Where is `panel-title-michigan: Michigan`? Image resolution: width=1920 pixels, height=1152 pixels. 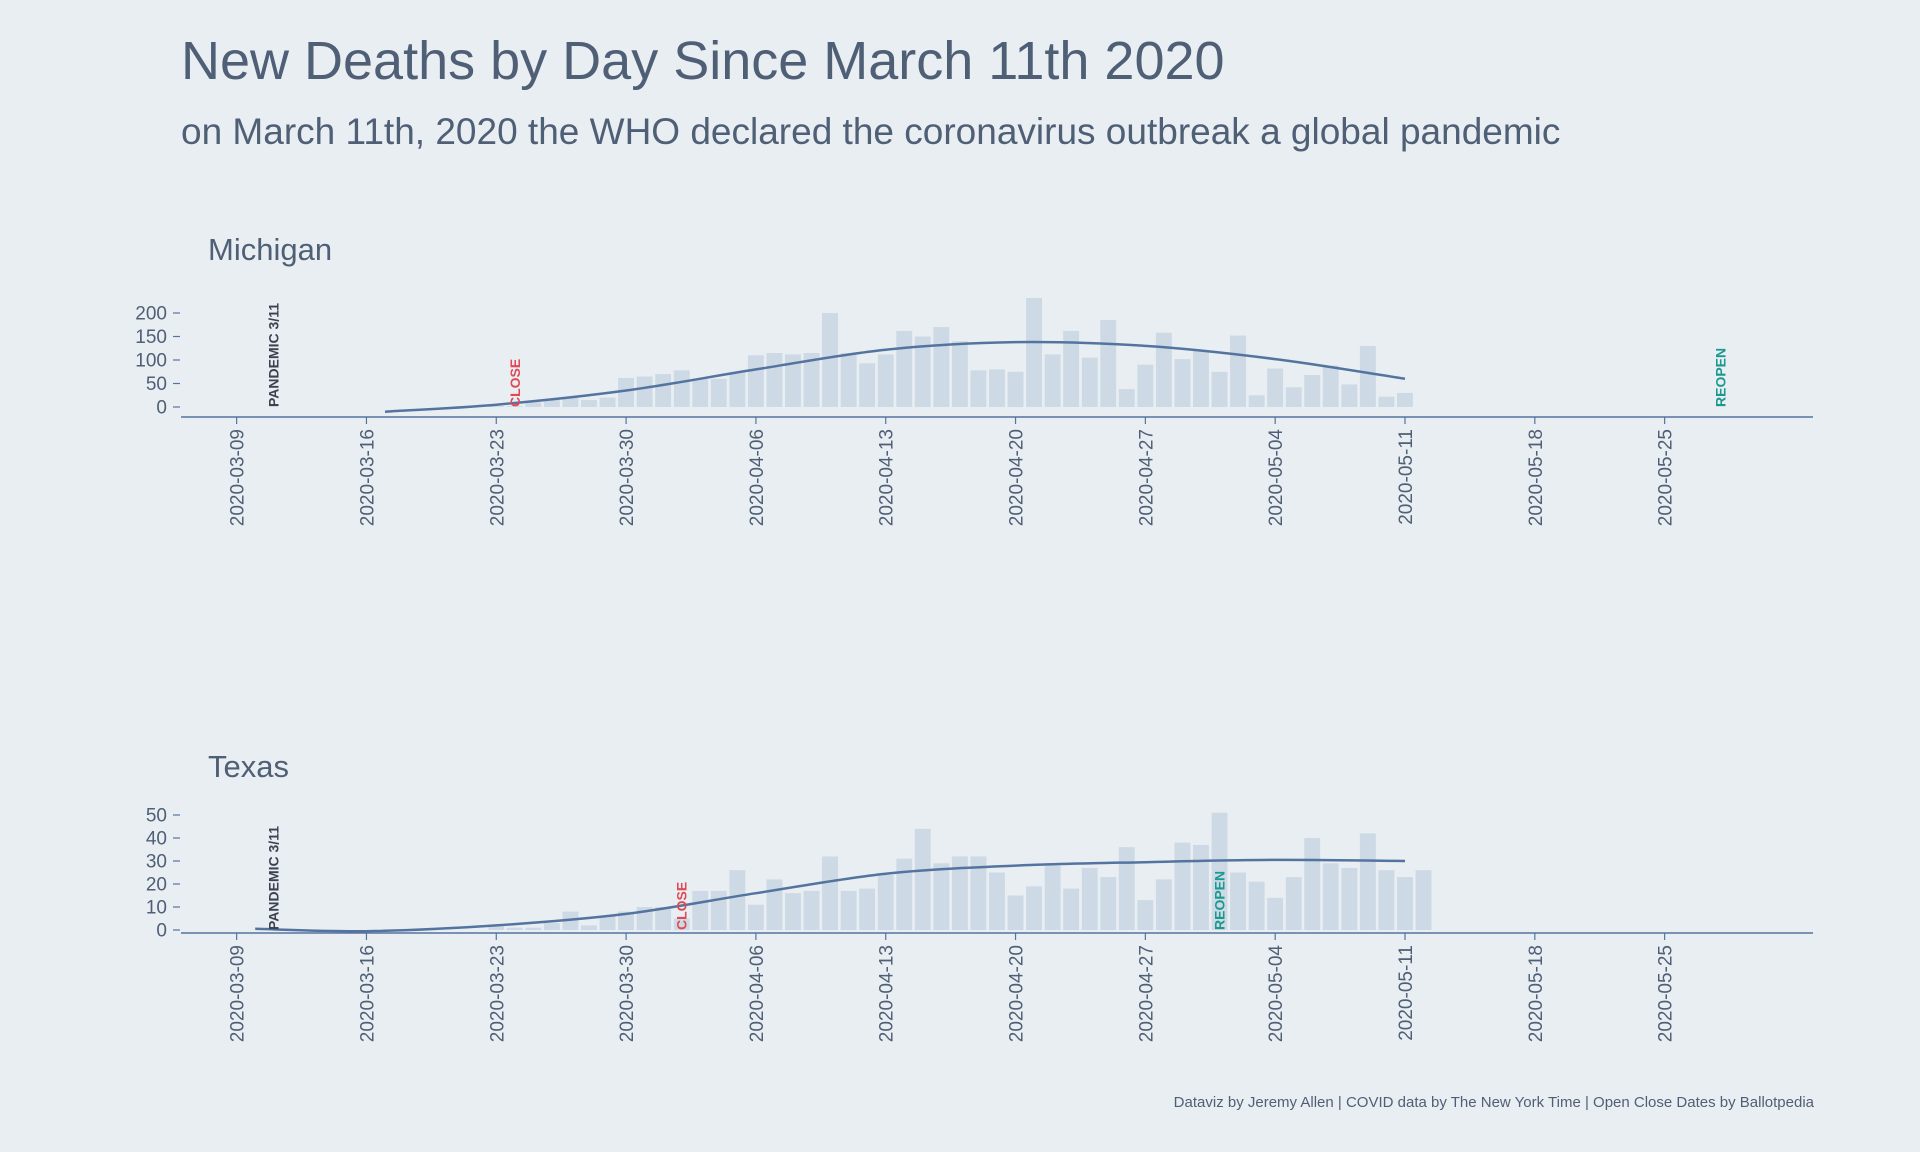 panel-title-michigan: Michigan is located at coordinates (270, 249).